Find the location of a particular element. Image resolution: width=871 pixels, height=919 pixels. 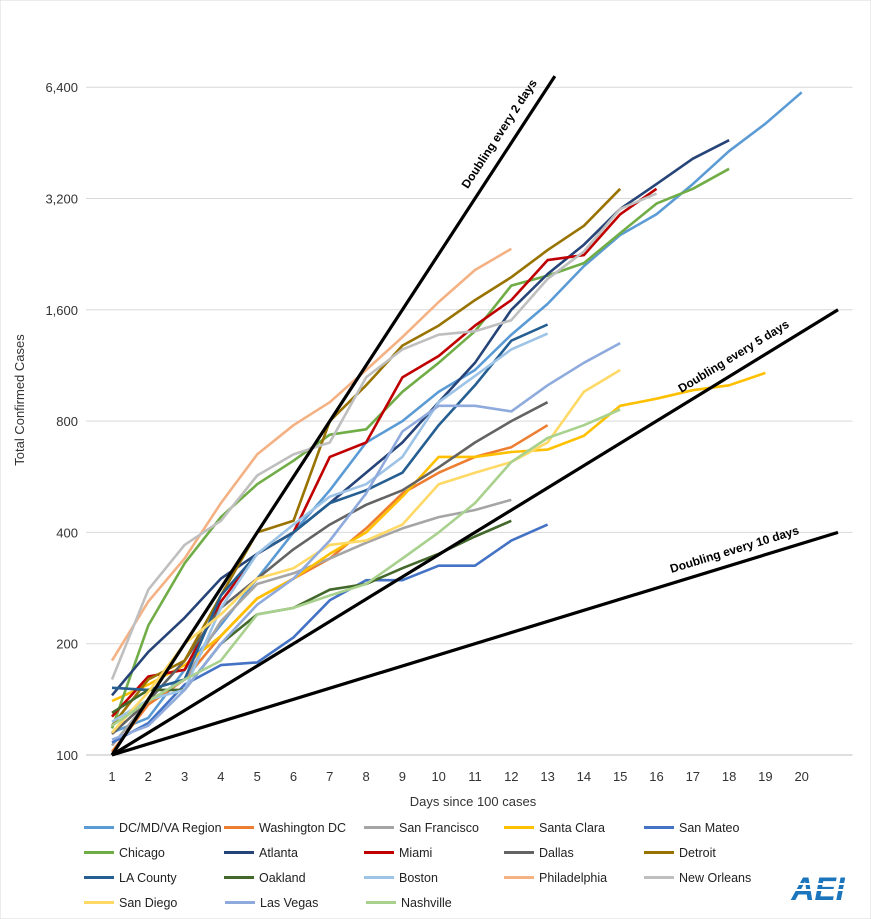

legend-item: Miami is located at coordinates (434, 853).